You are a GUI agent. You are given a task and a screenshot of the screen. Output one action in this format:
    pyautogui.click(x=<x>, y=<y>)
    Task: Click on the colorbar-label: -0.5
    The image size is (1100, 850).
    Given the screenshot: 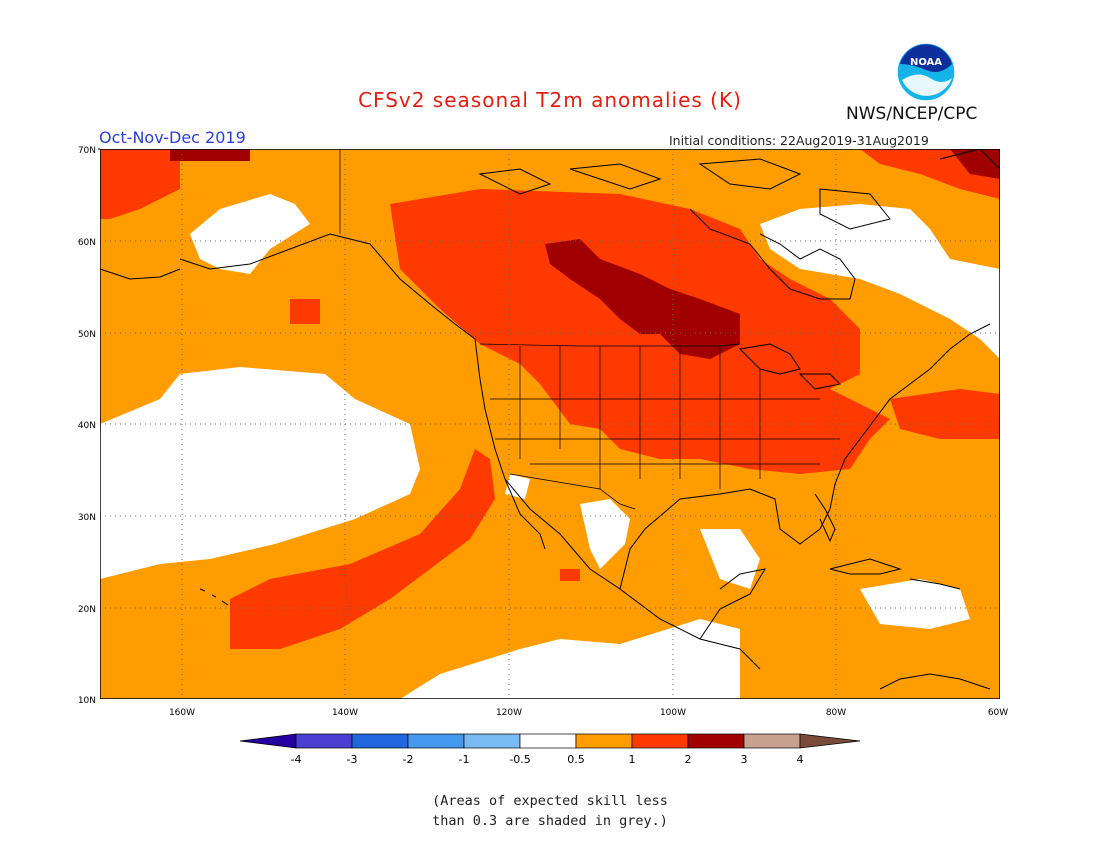 What is the action you would take?
    pyautogui.click(x=519, y=759)
    